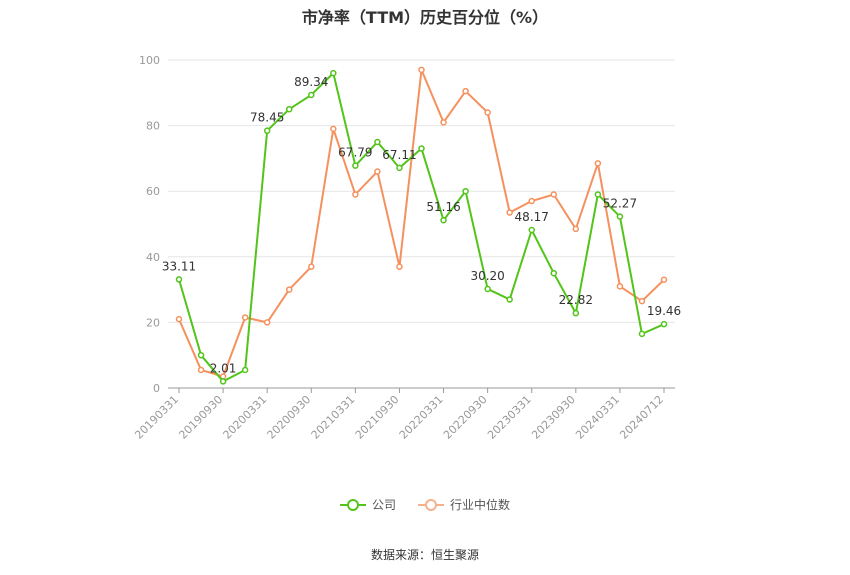 The width and height of the screenshot is (850, 575). Describe the element at coordinates (267, 118) in the screenshot. I see `data-label: 78.45` at that location.